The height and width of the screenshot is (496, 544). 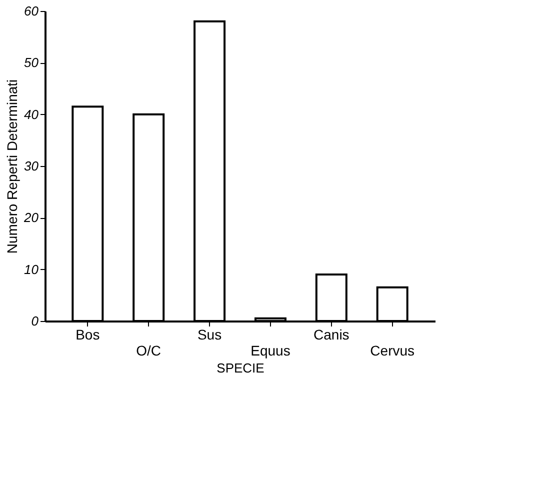 What do you see at coordinates (88, 334) in the screenshot?
I see `x-tick-label: Bos` at bounding box center [88, 334].